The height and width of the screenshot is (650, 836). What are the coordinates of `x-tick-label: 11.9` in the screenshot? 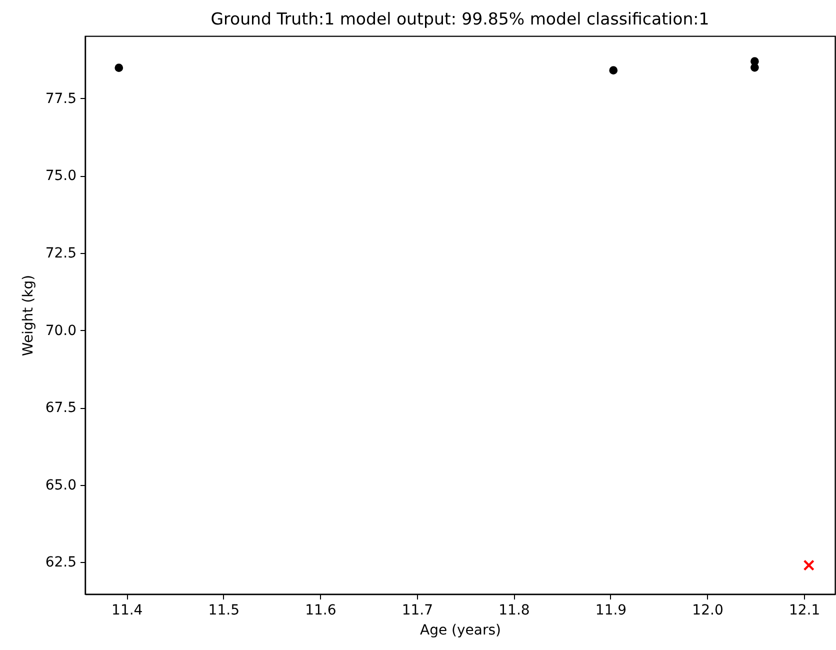 It's located at (611, 610).